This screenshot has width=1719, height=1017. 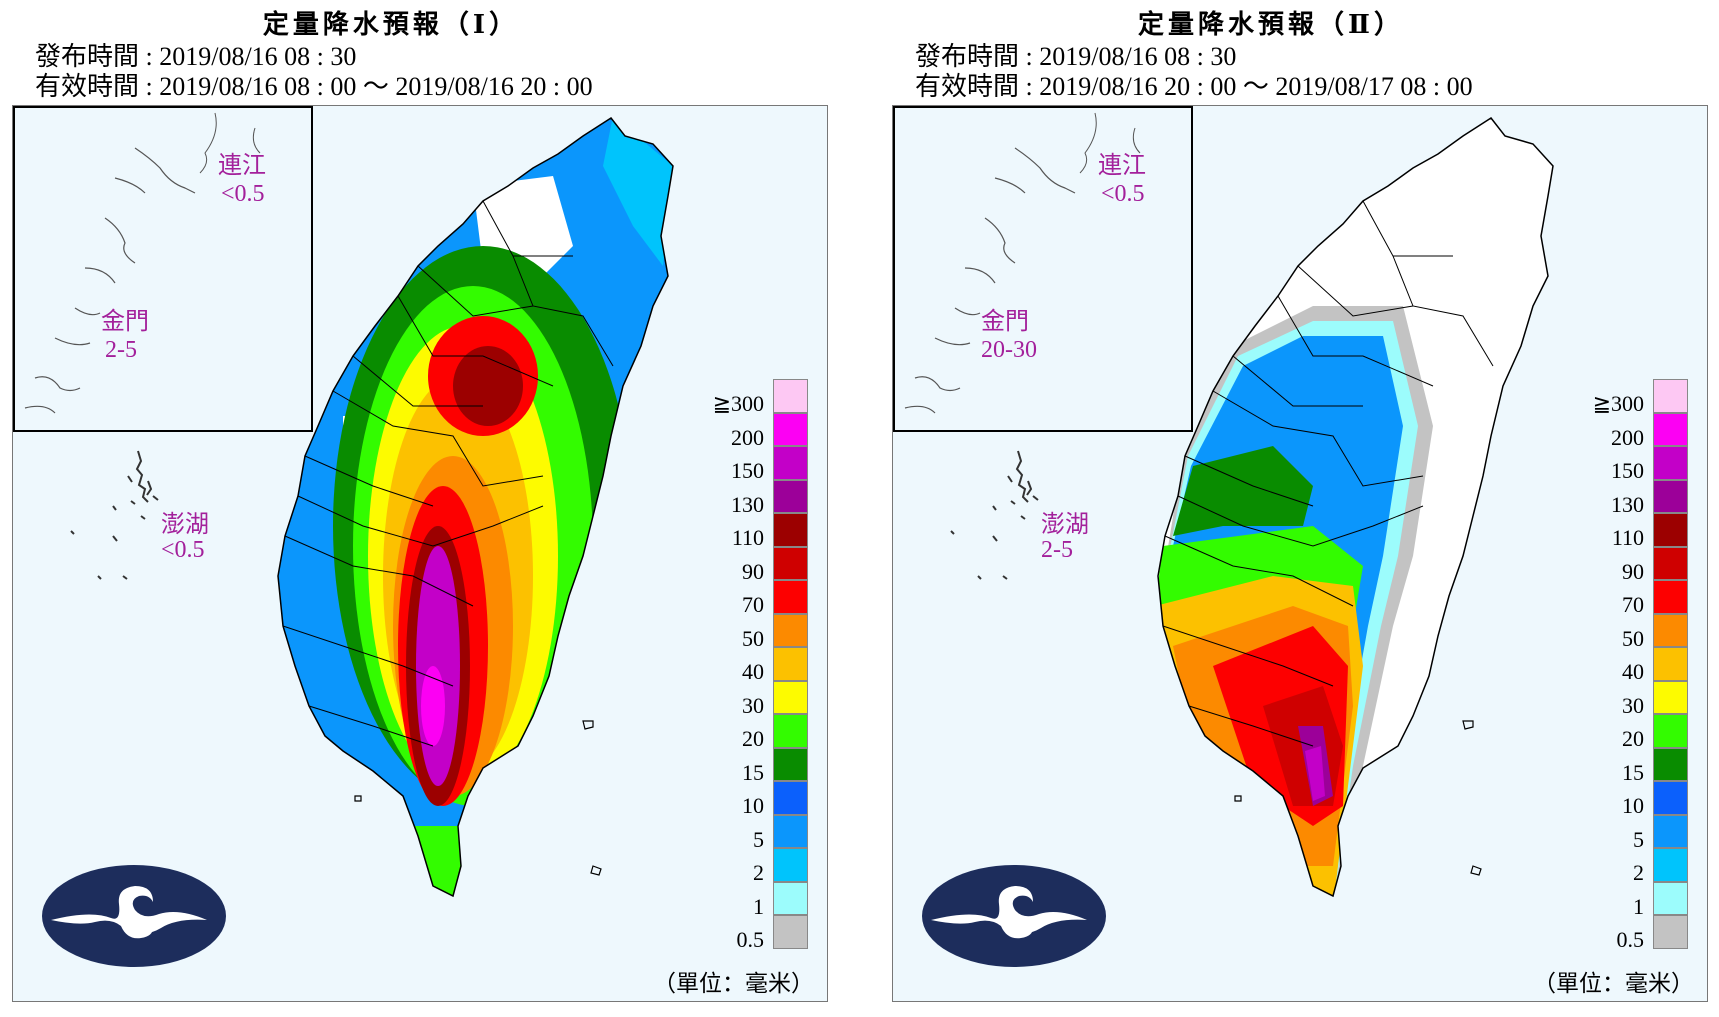 What do you see at coordinates (1633, 638) in the screenshot?
I see `legend-tick-label: 50` at bounding box center [1633, 638].